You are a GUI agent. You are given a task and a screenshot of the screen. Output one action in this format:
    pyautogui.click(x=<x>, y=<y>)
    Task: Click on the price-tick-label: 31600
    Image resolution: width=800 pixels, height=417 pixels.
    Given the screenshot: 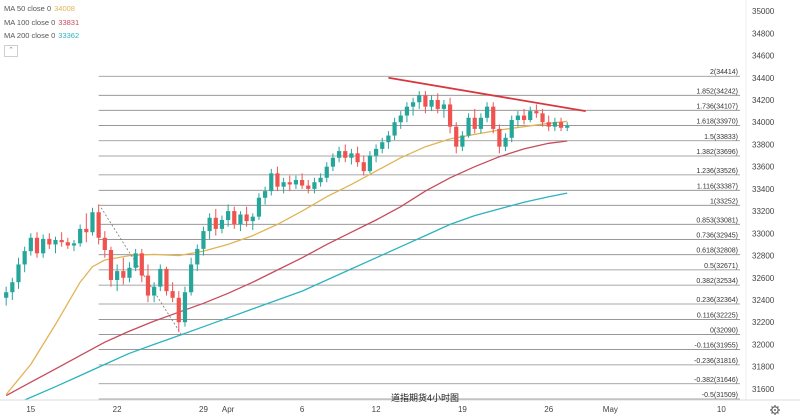 What is the action you would take?
    pyautogui.click(x=763, y=389)
    